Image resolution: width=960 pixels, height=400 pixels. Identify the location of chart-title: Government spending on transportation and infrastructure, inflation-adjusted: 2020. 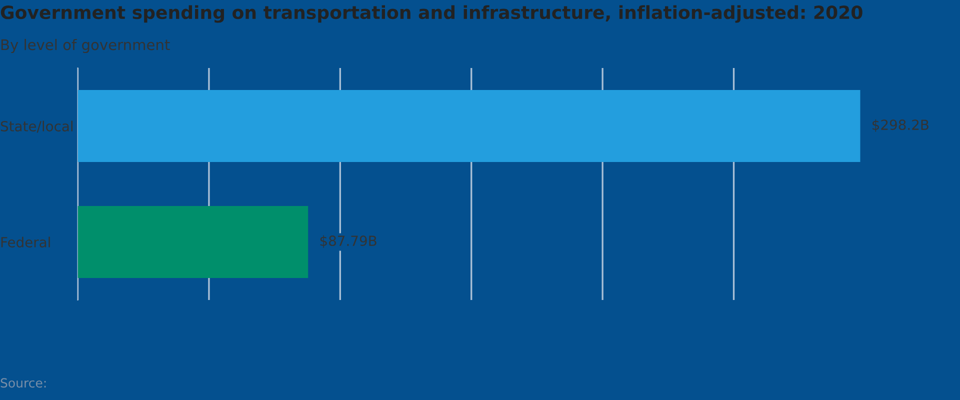
(431, 14).